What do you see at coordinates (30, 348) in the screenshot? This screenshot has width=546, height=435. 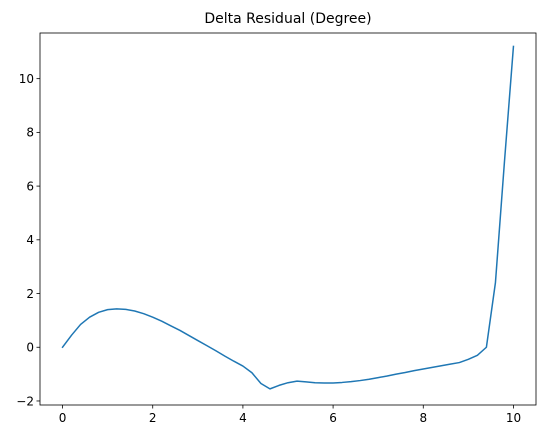 I see `y-tick-label: 0` at bounding box center [30, 348].